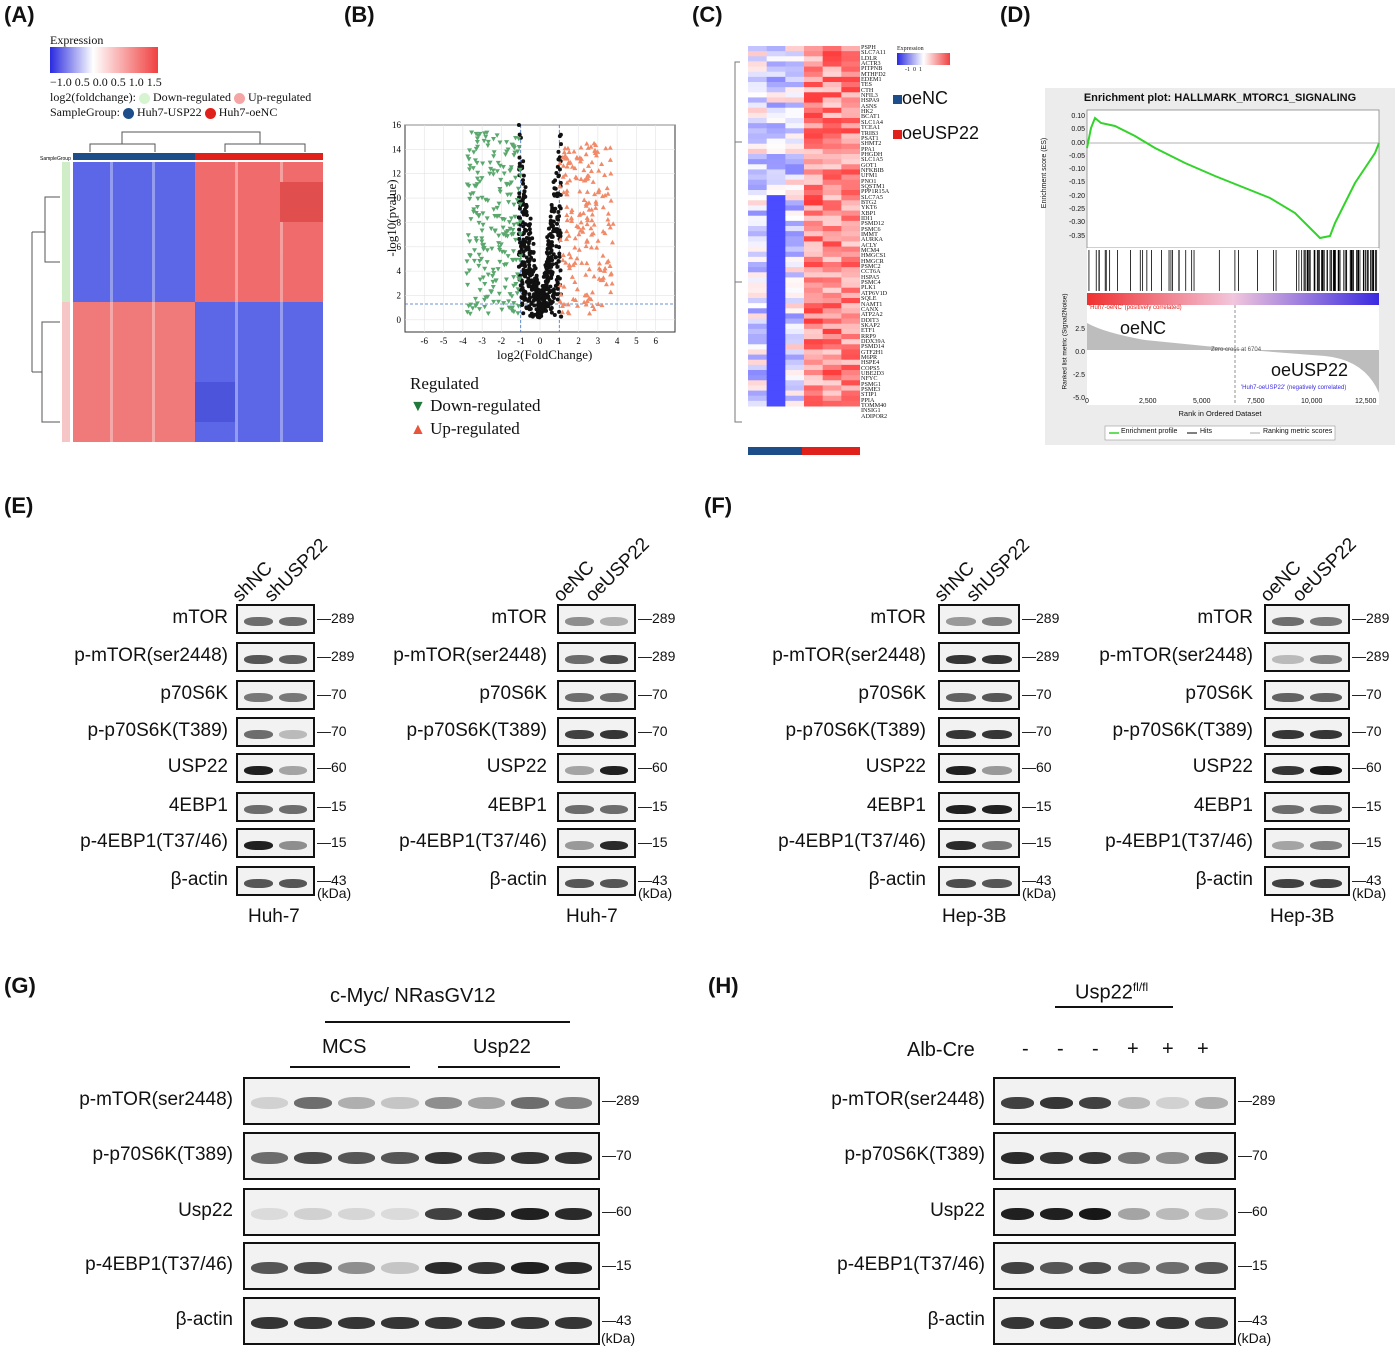 Image resolution: width=1400 pixels, height=1354 pixels. What do you see at coordinates (871, 283) in the screenshot?
I see `gene-label: PSMC4` at bounding box center [871, 283].